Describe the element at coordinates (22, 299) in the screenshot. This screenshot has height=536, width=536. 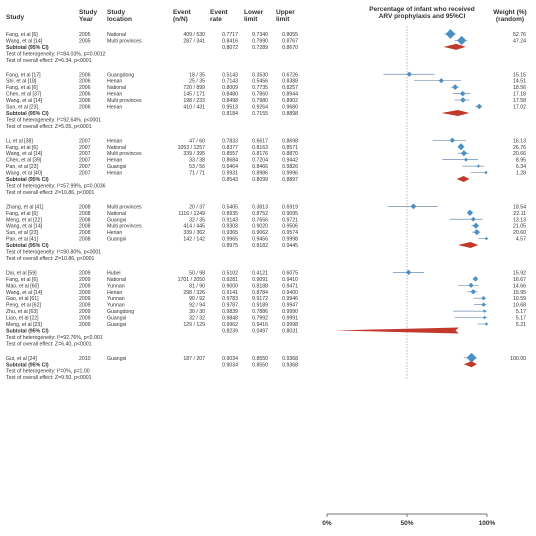
I see `study-name: Gao, et al [61]` at that location.